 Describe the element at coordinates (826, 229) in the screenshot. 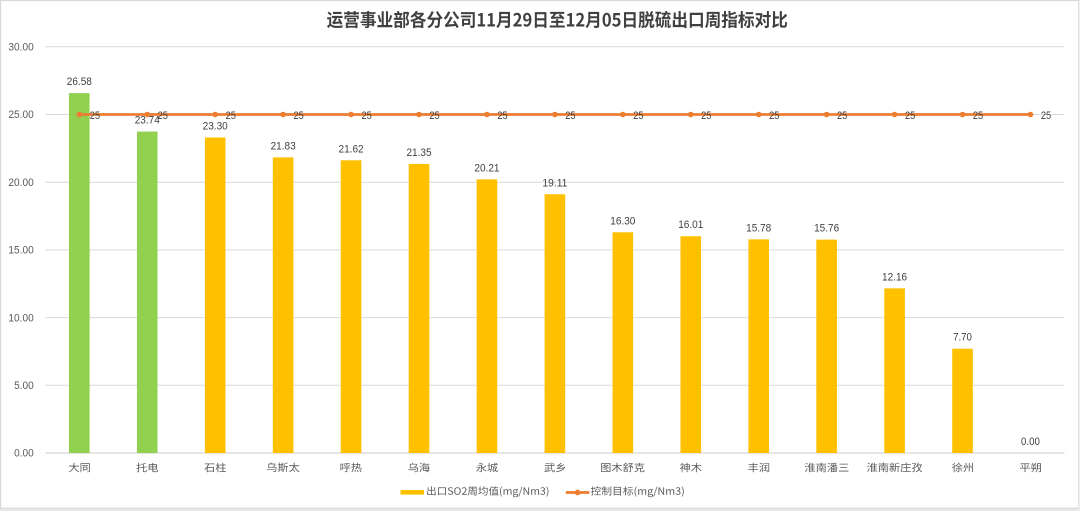

I see `svg-text: 15.76` at that location.